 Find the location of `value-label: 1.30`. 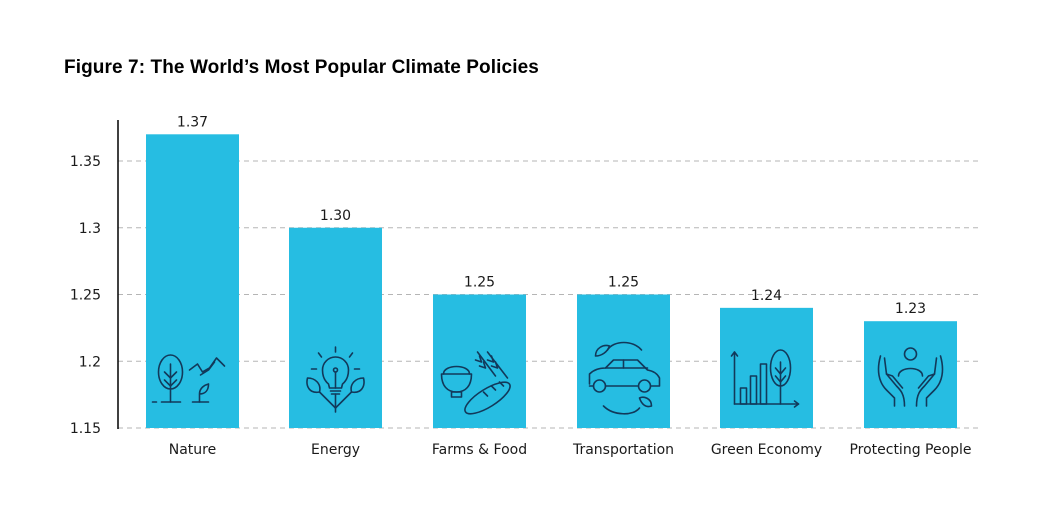

value-label: 1.30 is located at coordinates (335, 216).